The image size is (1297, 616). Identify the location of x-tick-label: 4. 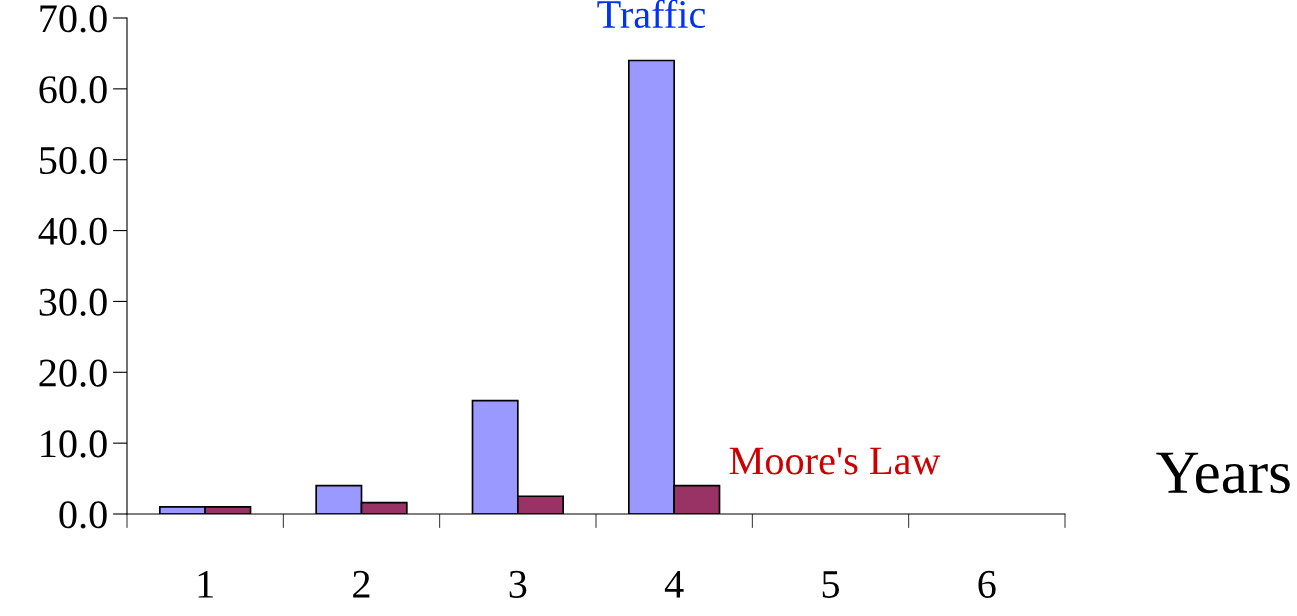
(674, 584).